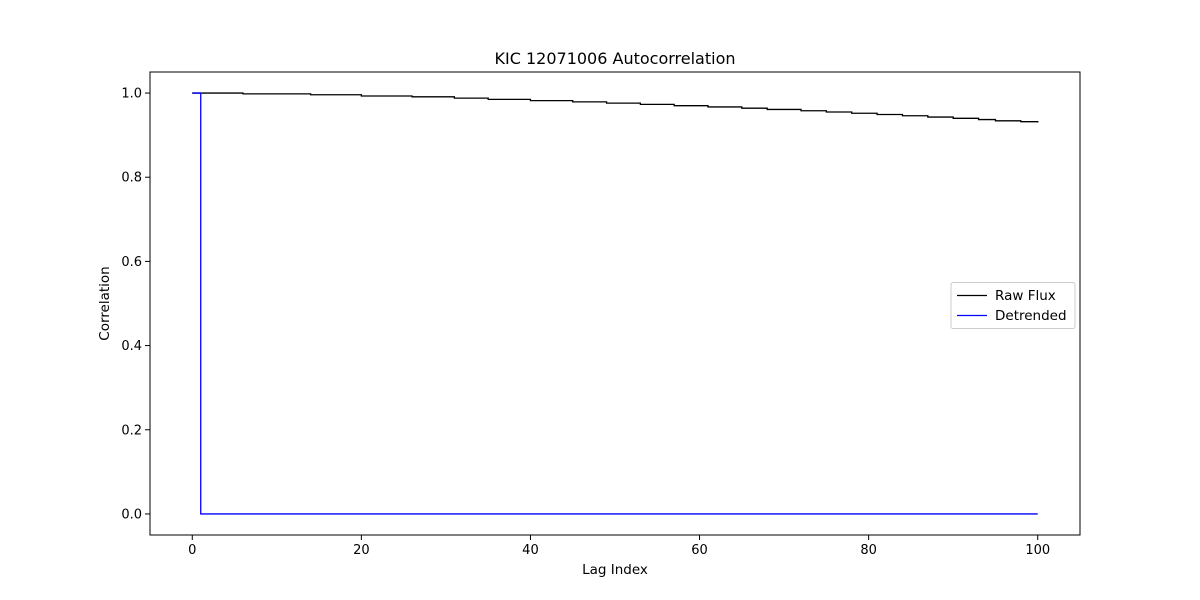 The width and height of the screenshot is (1200, 600). What do you see at coordinates (131, 178) in the screenshot?
I see `y-tick-label: 0.8` at bounding box center [131, 178].